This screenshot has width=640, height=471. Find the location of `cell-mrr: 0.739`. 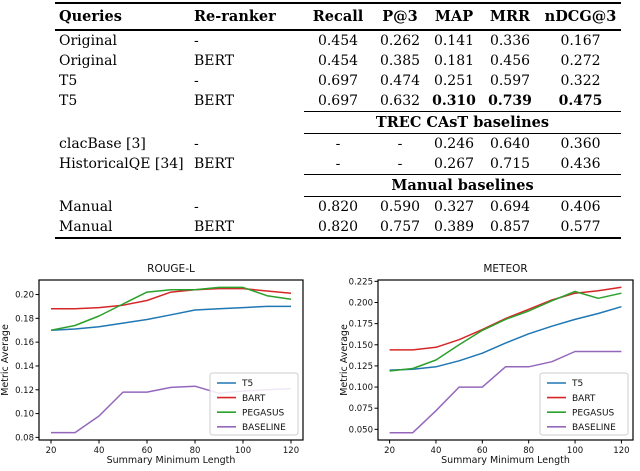

cell-mrr: 0.739 is located at coordinates (510, 101).